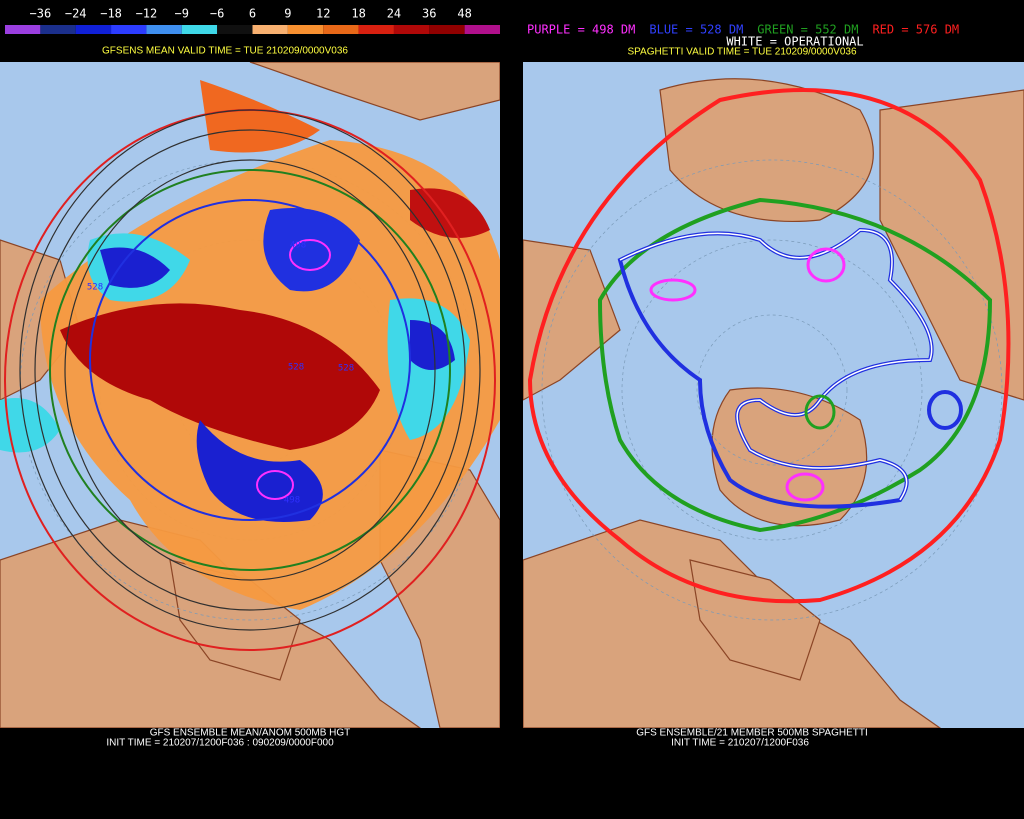  I want to click on colorbar-label: −6, so click(217, 14).